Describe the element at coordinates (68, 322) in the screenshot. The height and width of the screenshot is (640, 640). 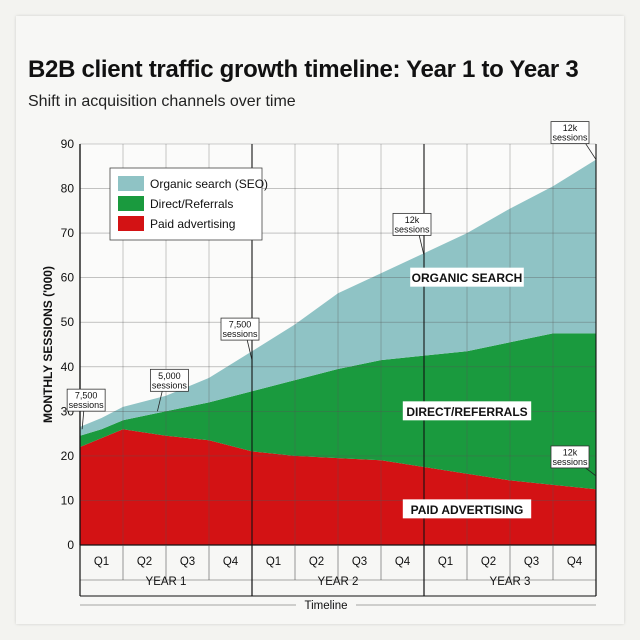
I see `y-tick-label: 50` at that location.